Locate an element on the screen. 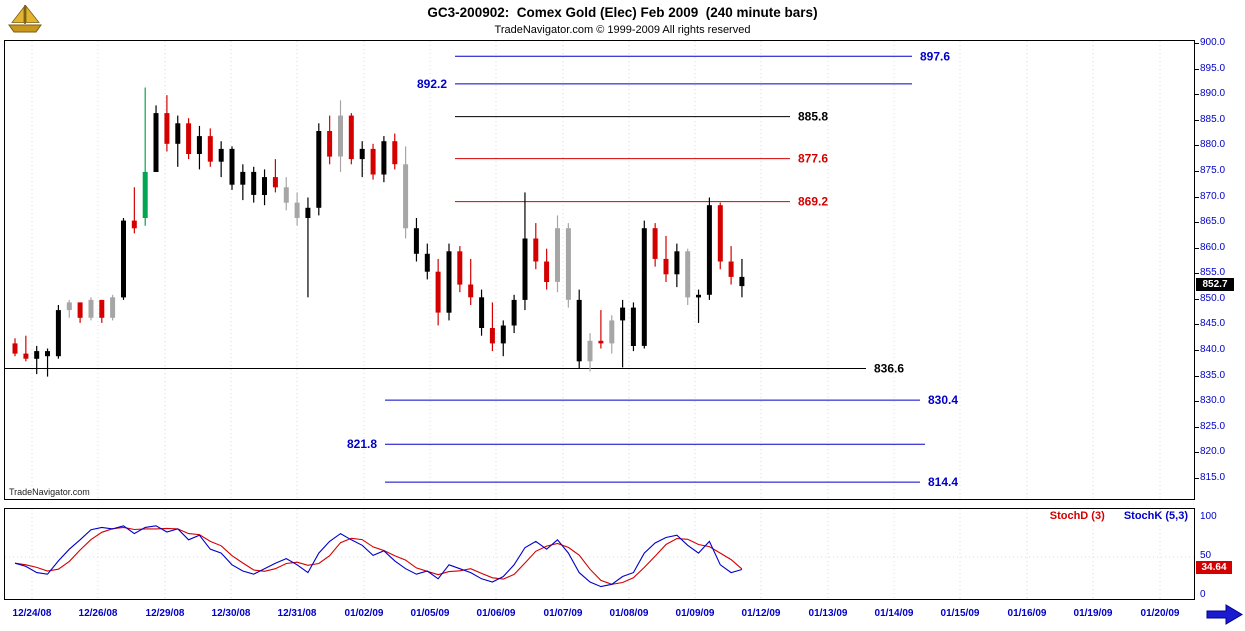  date-axis-label: 12/26/08 is located at coordinates (98, 613).